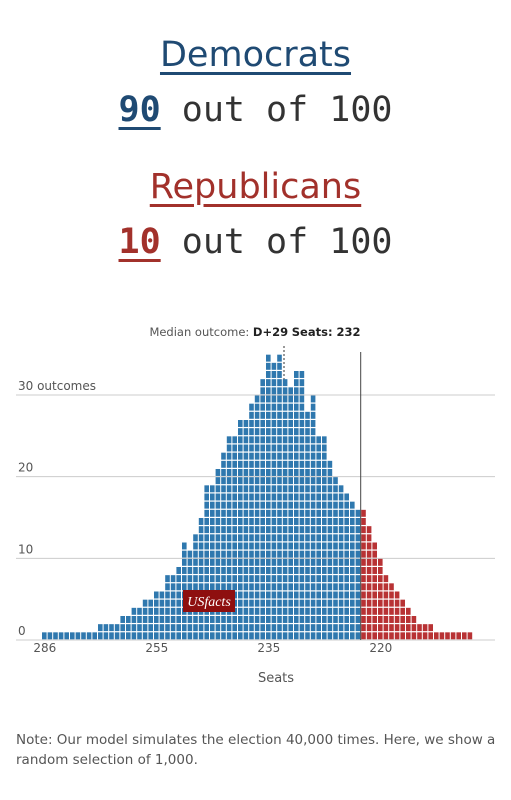 The image size is (511, 800). Describe the element at coordinates (255, 55) in the screenshot. I see `party-label: Democrats` at that location.